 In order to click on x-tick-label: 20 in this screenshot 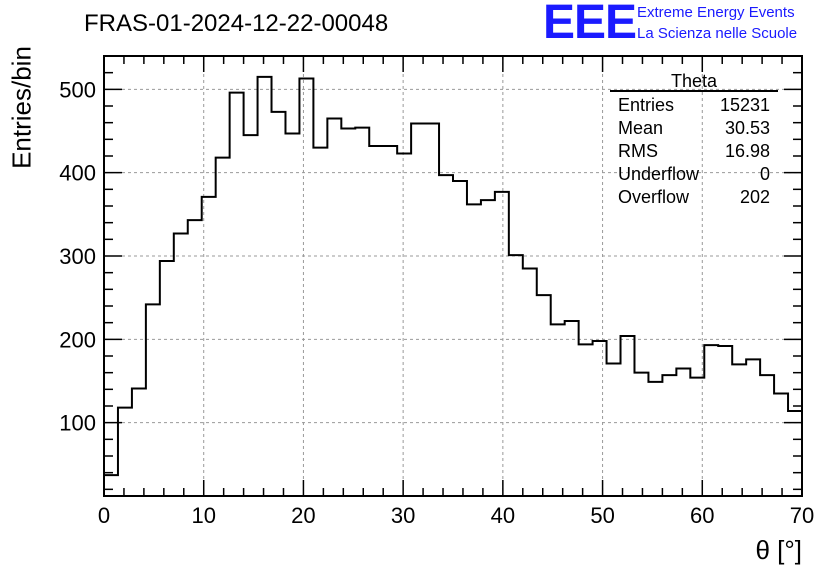, I will do `click(303, 515)`.